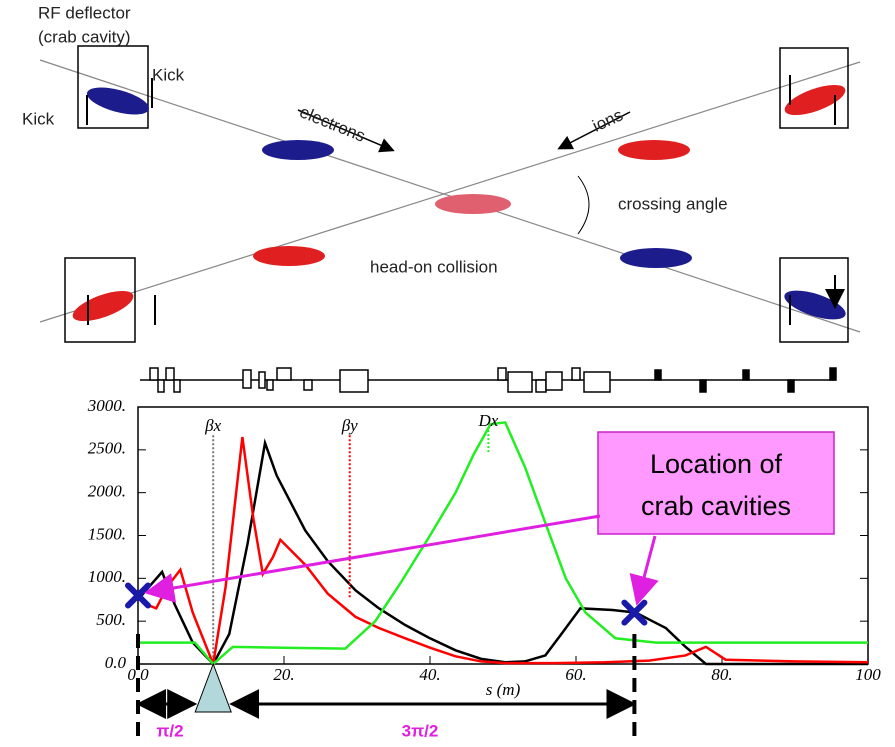 The height and width of the screenshot is (747, 895). I want to click on phase-label: 3π/2, so click(420, 730).